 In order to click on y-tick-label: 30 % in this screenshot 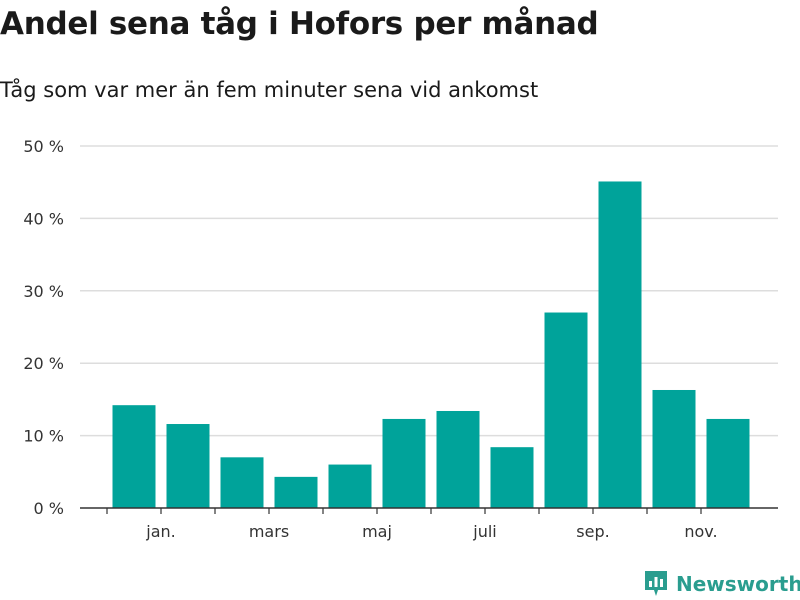, I will do `click(43, 291)`.